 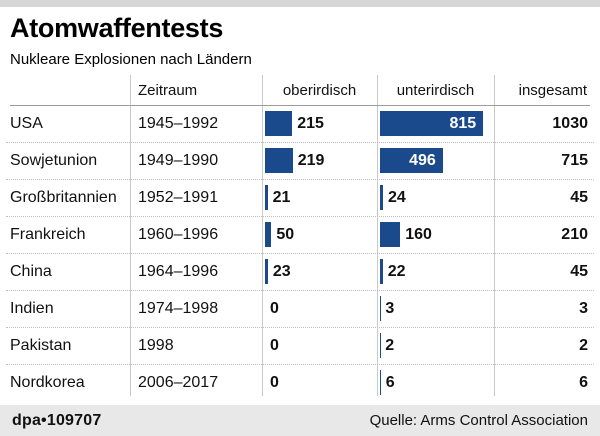 What do you see at coordinates (432, 123) in the screenshot?
I see `underground-bar: 815` at bounding box center [432, 123].